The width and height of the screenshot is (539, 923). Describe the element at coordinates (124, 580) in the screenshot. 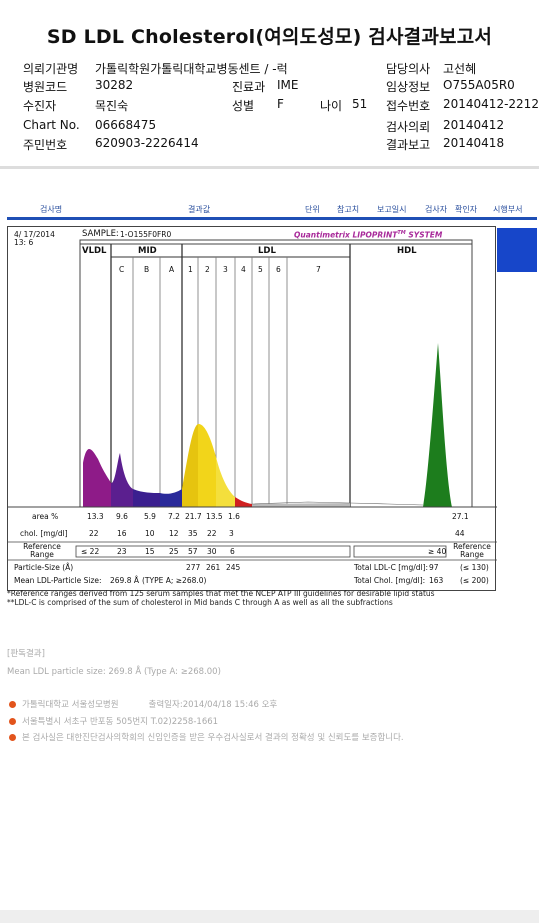

I see `mean-size-value: 269.8 Å` at that location.